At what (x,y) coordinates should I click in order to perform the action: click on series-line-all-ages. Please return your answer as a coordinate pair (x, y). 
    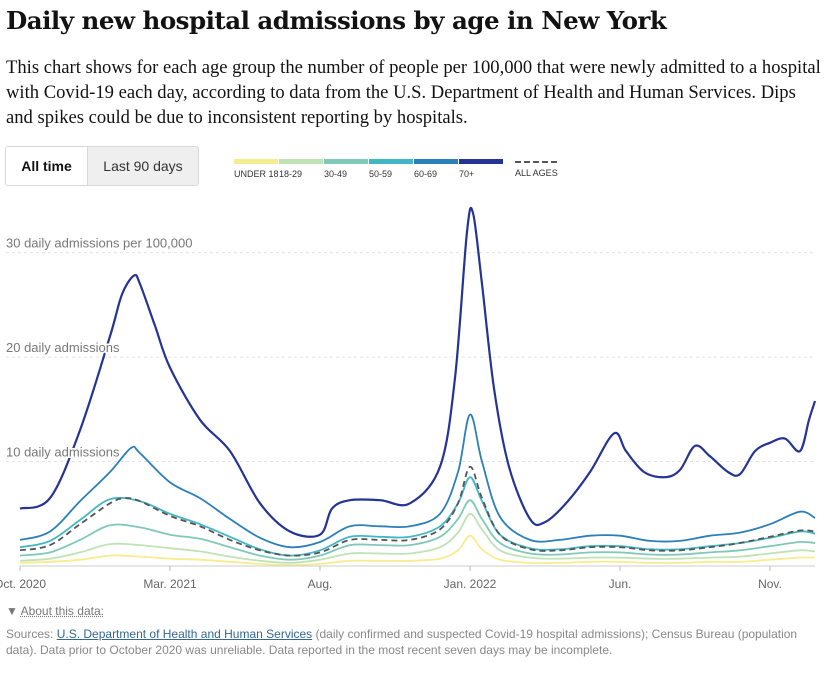
    Looking at the image, I should click on (417, 511).